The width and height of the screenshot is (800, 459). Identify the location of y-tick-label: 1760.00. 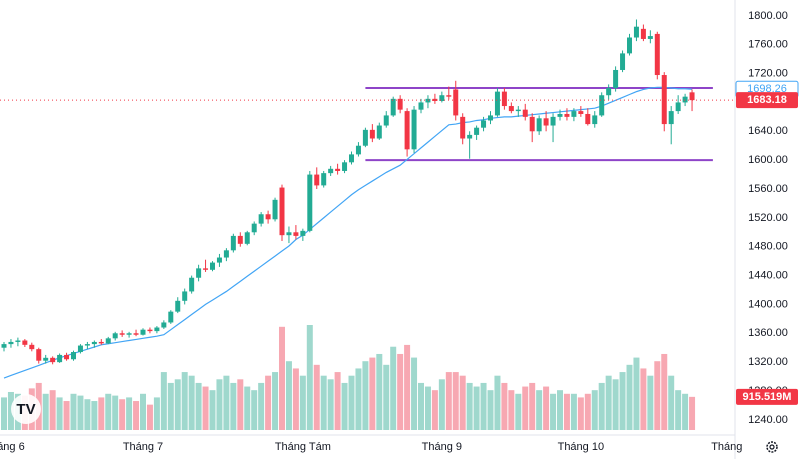
(768, 45).